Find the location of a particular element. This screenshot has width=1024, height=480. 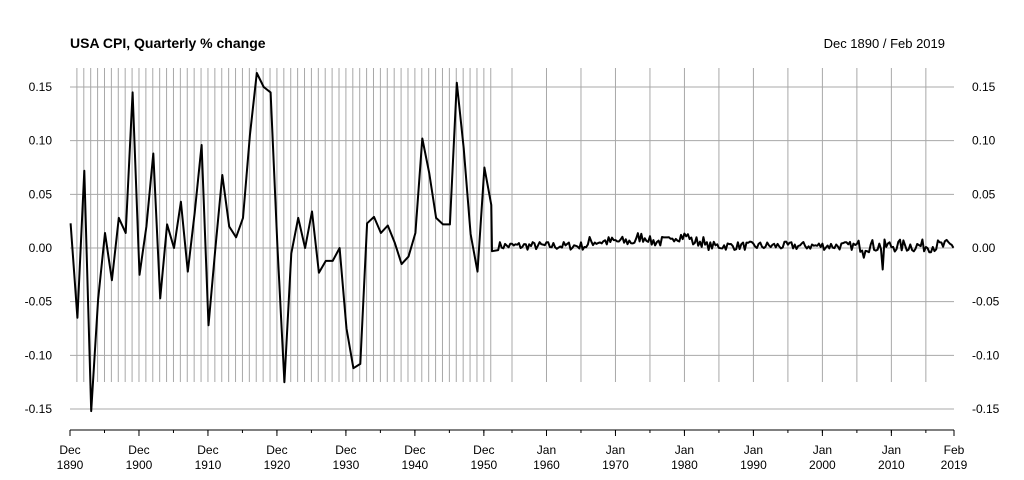

x-tick-label-year: 2000 is located at coordinates (822, 465).